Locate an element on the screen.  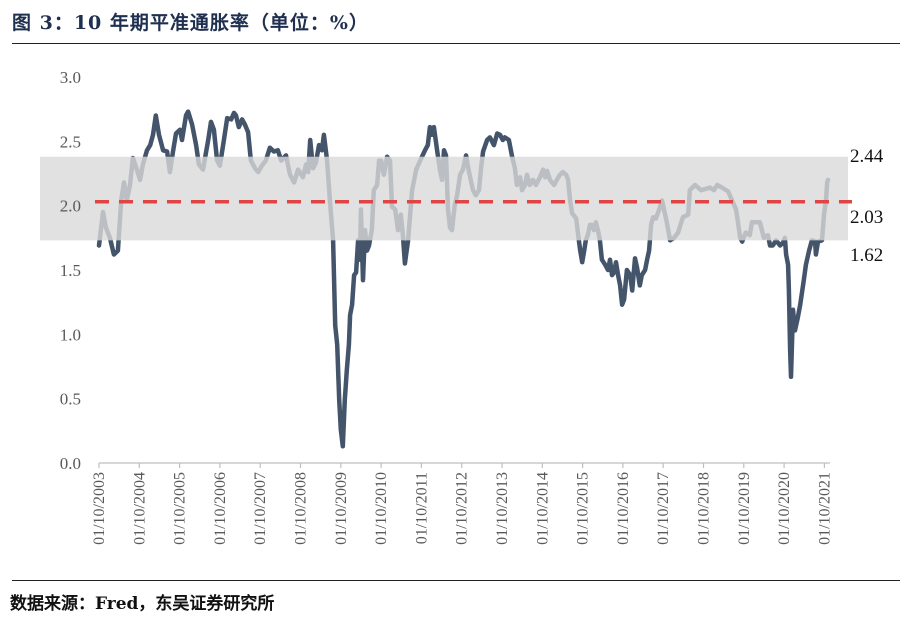
x-tick-label: 01/10/2019 is located at coordinates (744, 508).